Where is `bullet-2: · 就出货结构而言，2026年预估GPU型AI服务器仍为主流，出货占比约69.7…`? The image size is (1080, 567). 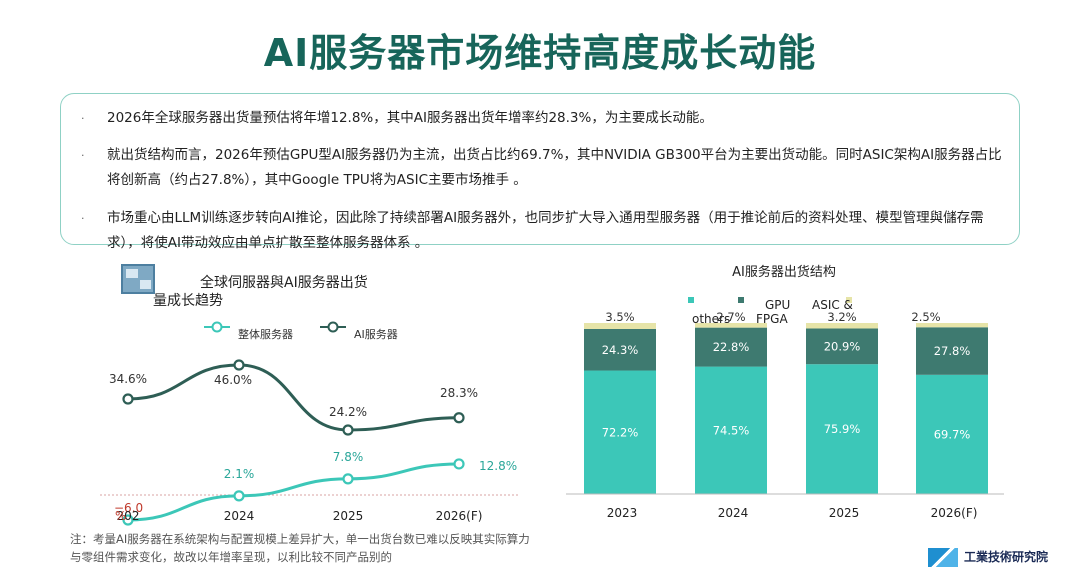
bullet-2: · 就出货结构而言，2026年预估GPU型AI服务器仍为主流，出货占比约69.7… is located at coordinates (546, 168).